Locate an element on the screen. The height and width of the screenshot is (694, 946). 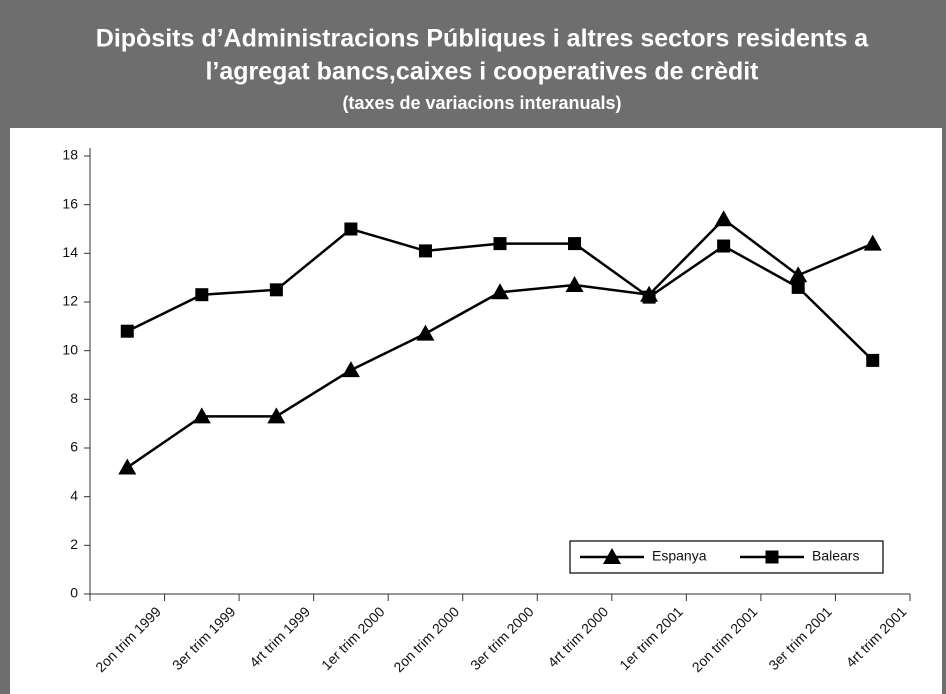
chart-subtitle: (taxes de variacions interanuals) is located at coordinates (481, 103).